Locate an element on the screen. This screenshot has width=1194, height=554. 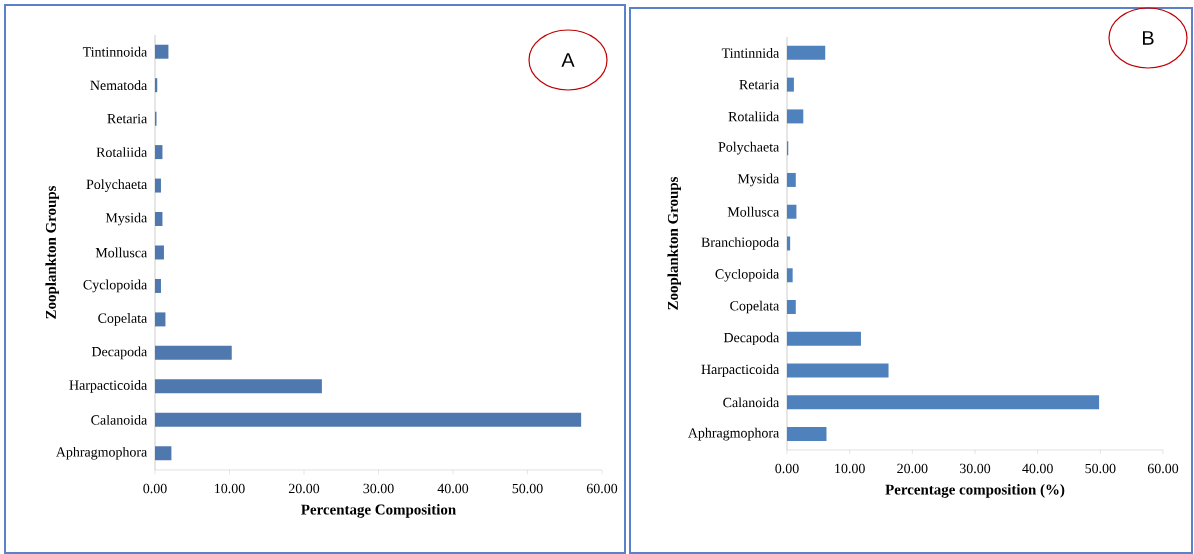
y-tick-label: Tintinnoida is located at coordinates (115, 51).